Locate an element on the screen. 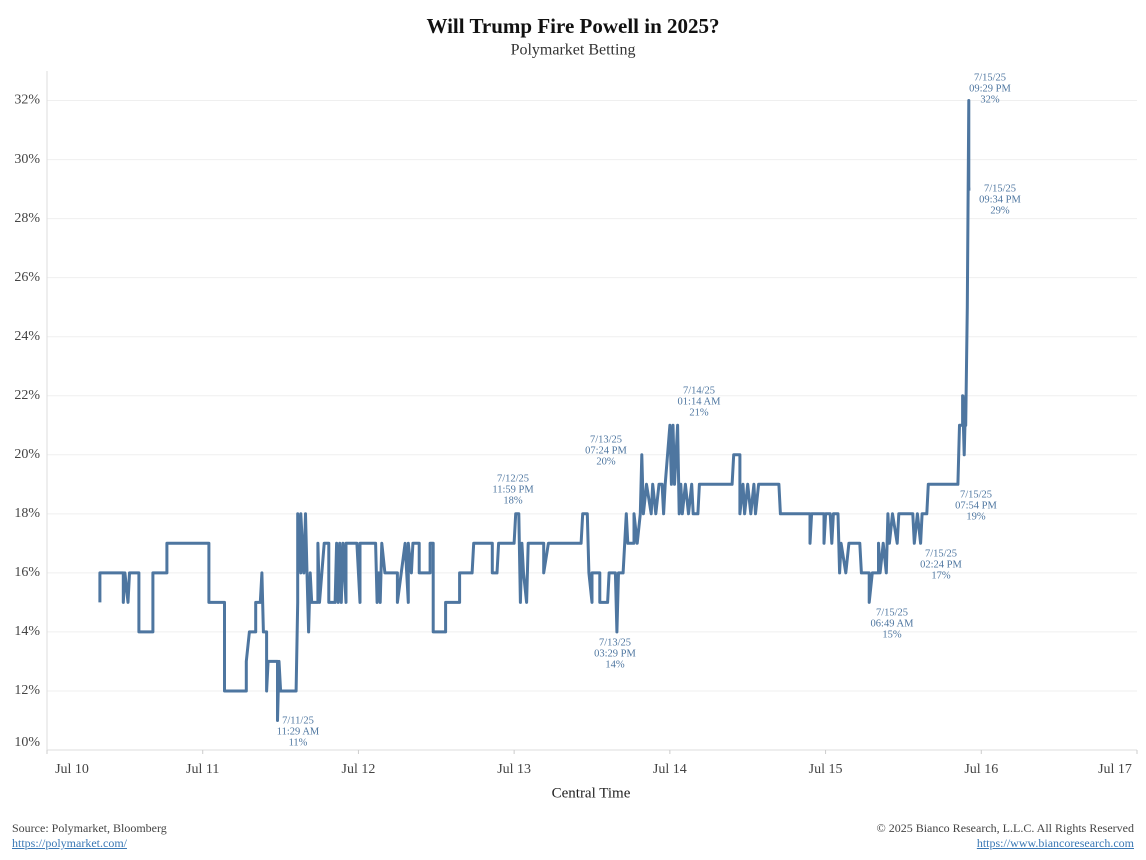 The image size is (1146, 860). annotation: 7/14/25 is located at coordinates (699, 390).